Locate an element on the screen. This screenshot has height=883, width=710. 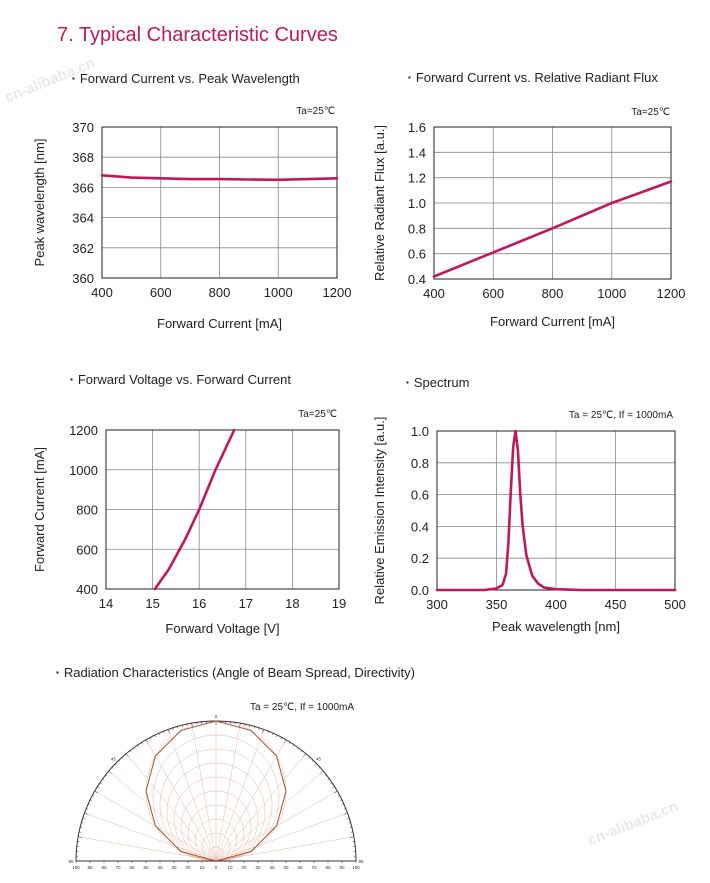
x-tick-label: 16 is located at coordinates (199, 603).